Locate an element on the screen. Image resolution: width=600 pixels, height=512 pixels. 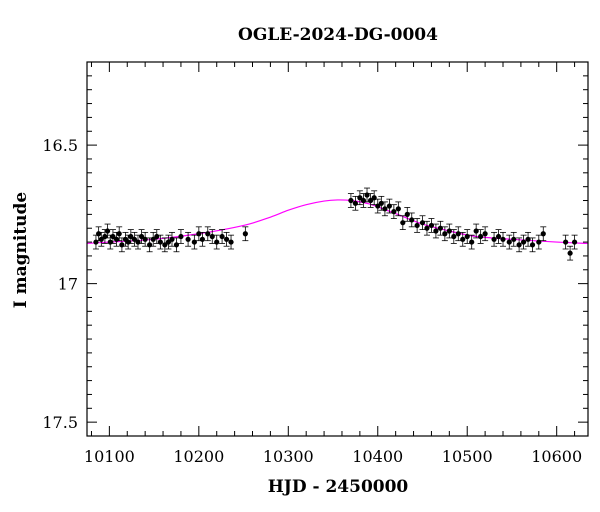
x-tick-label: 10600 is located at coordinates (556, 456).